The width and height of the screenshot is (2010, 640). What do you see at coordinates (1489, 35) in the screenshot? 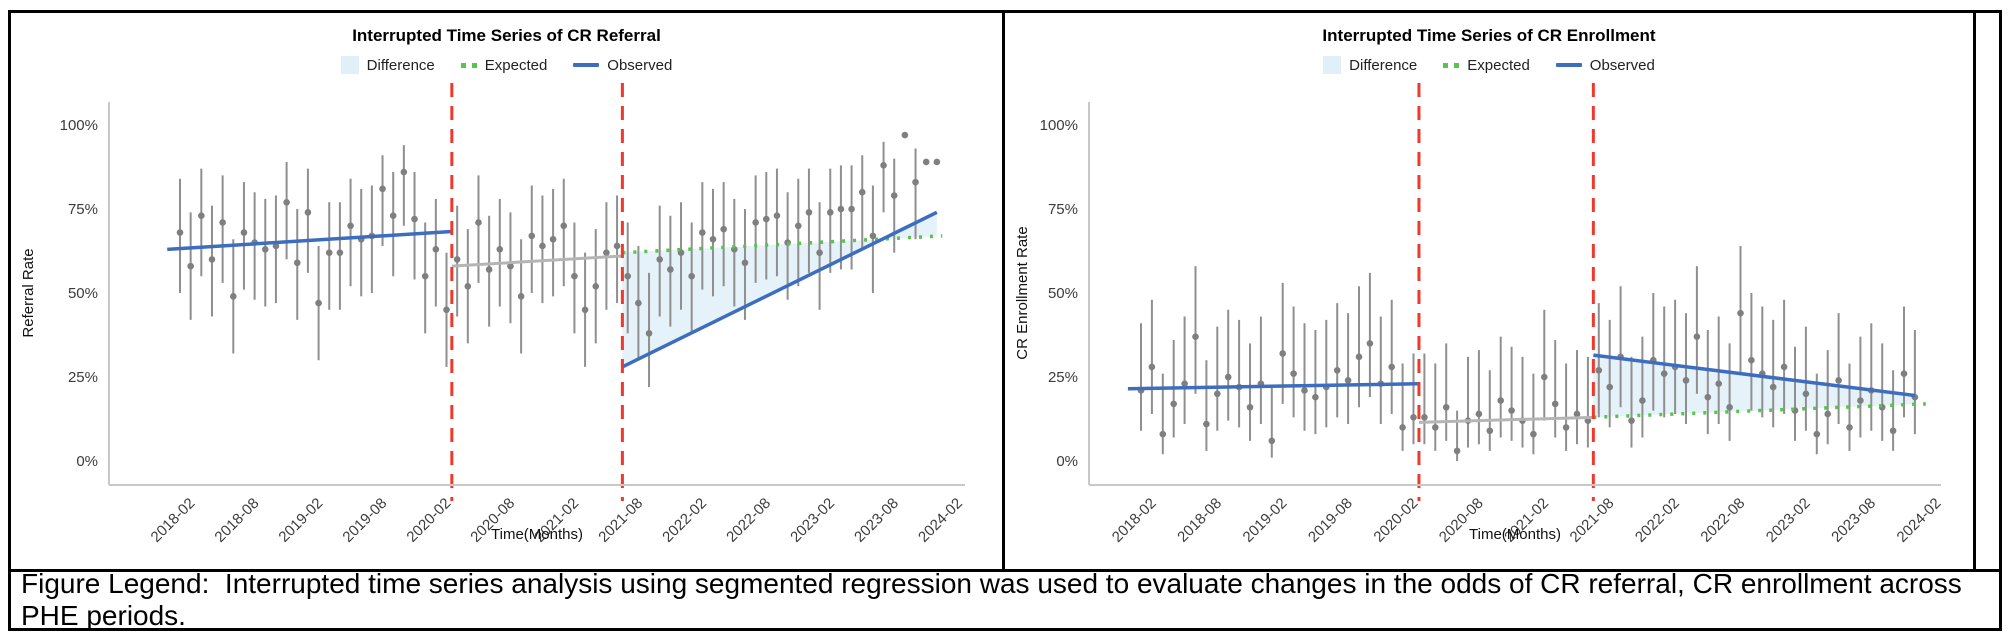
I see `enrollment-chart-title: Interrupted Time Series of CR Enrollment` at bounding box center [1489, 35].